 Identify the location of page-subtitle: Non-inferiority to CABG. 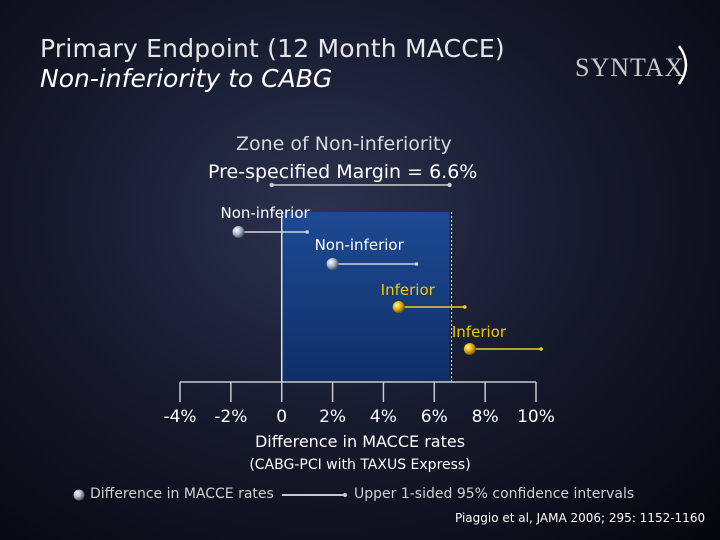
(186, 78).